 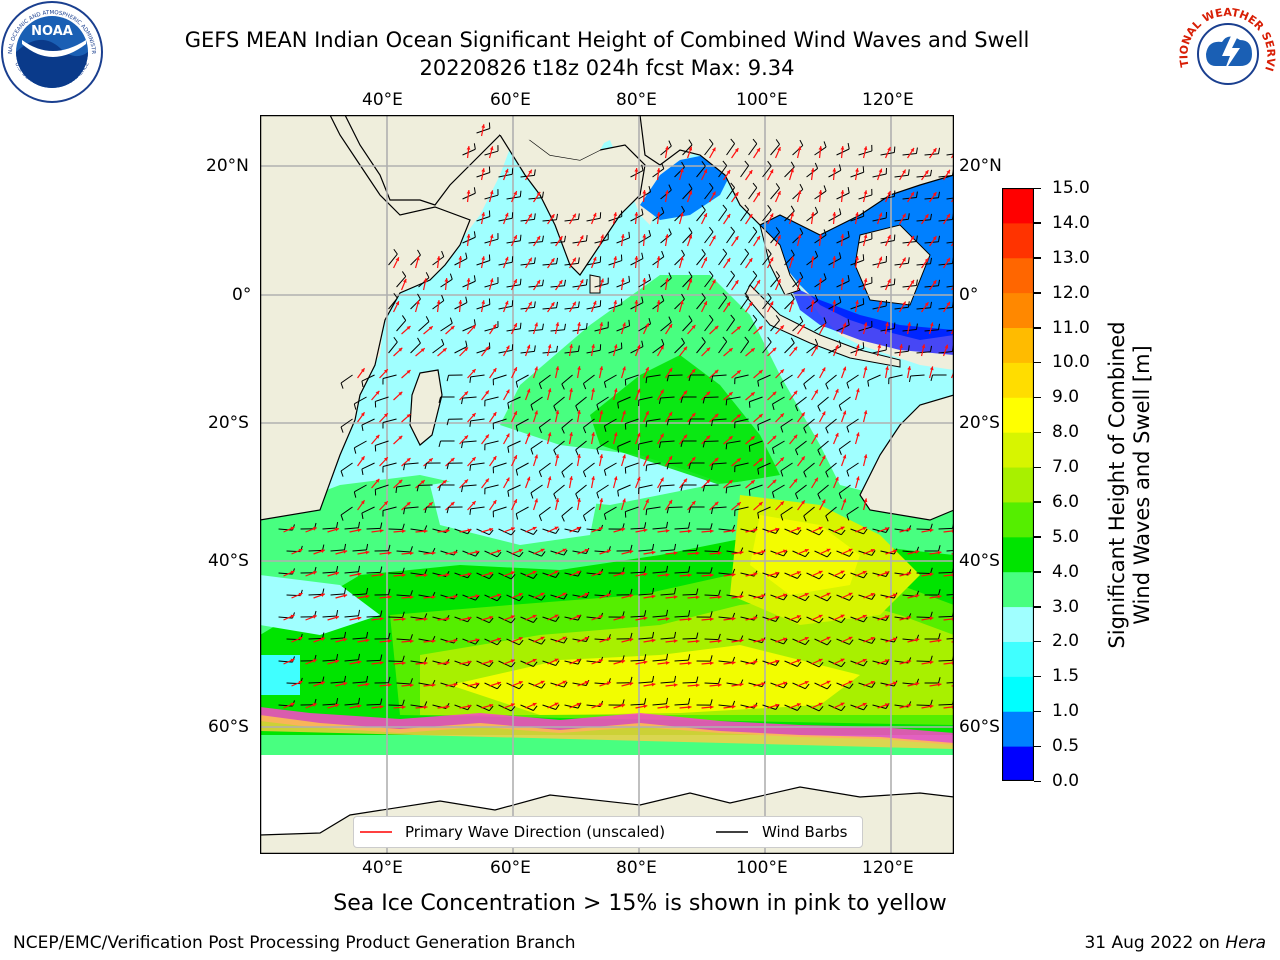 What do you see at coordinates (1066, 641) in the screenshot?
I see `colorbar-tick-label: 2.0` at bounding box center [1066, 641].